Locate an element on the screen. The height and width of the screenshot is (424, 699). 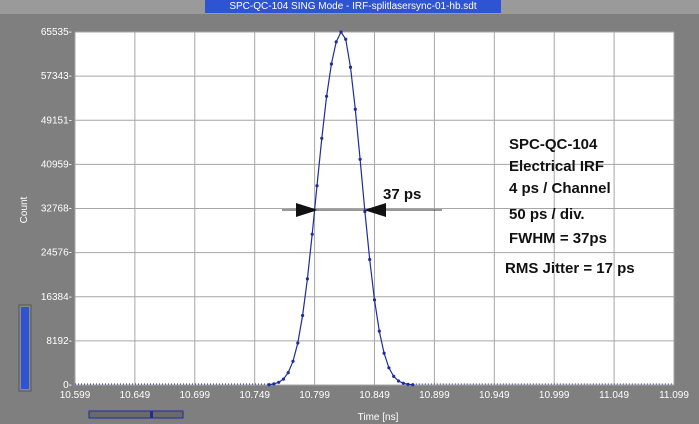
y-tick-label: 49151- is located at coordinates (56, 120).